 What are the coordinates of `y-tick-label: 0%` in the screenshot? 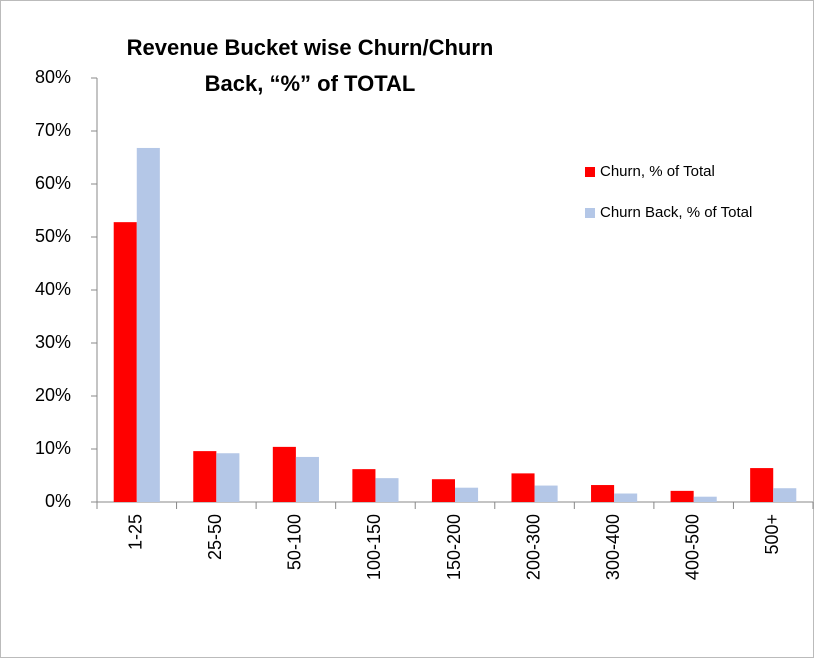 It's located at (58, 501).